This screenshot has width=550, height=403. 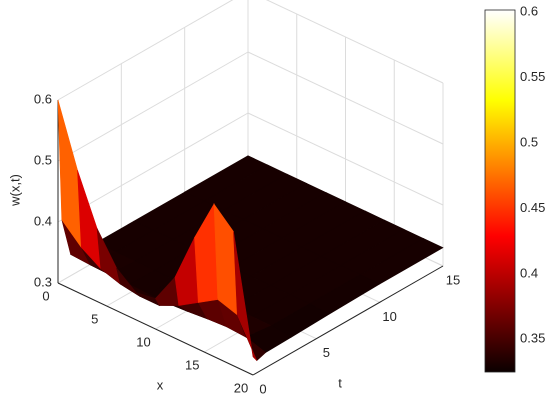 I want to click on x-axis-label: x, so click(x=160, y=384).